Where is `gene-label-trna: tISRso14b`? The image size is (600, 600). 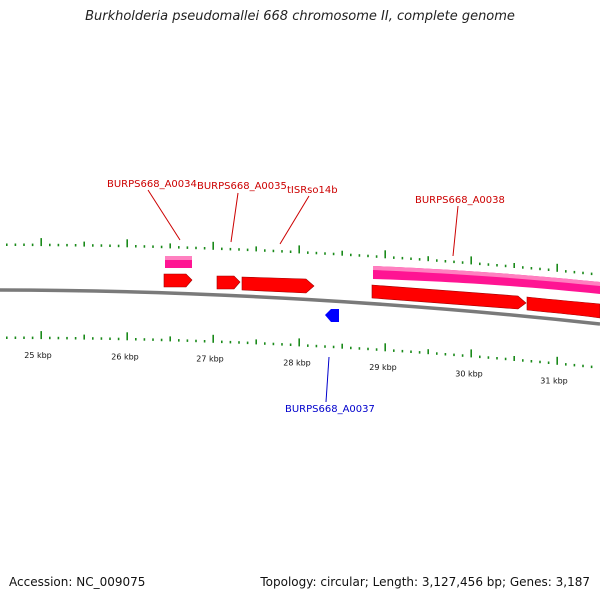 gene-label-trna: tISRso14b is located at coordinates (312, 190).